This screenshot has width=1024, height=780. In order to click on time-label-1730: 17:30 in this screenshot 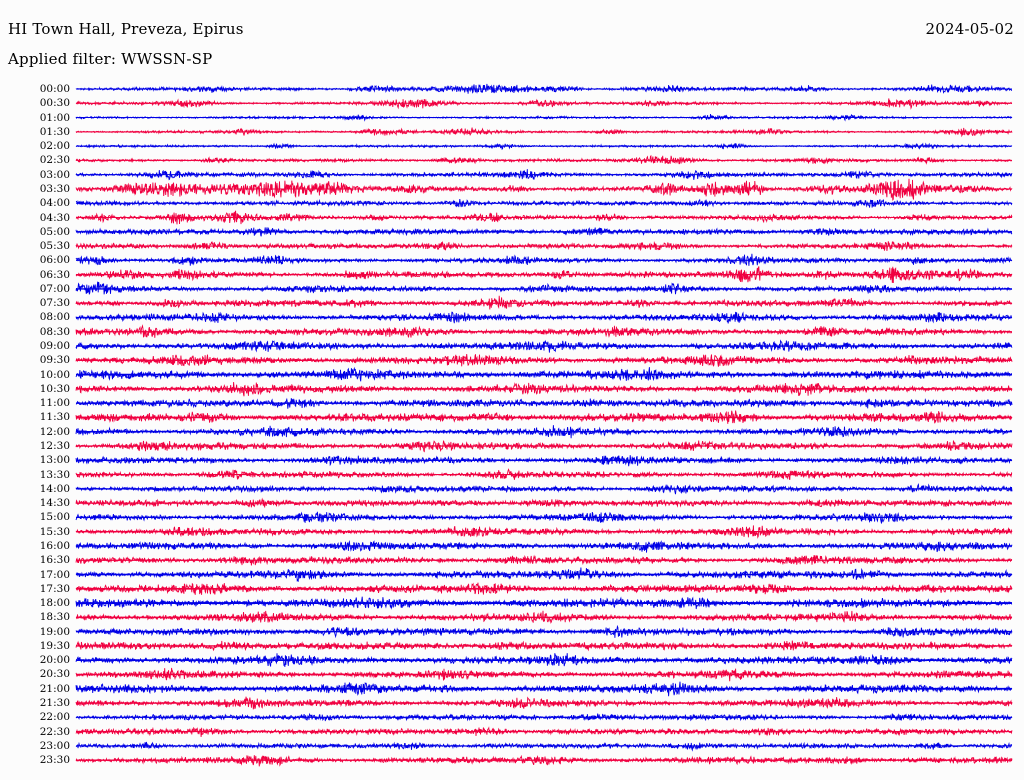, I will do `click(54, 588)`.